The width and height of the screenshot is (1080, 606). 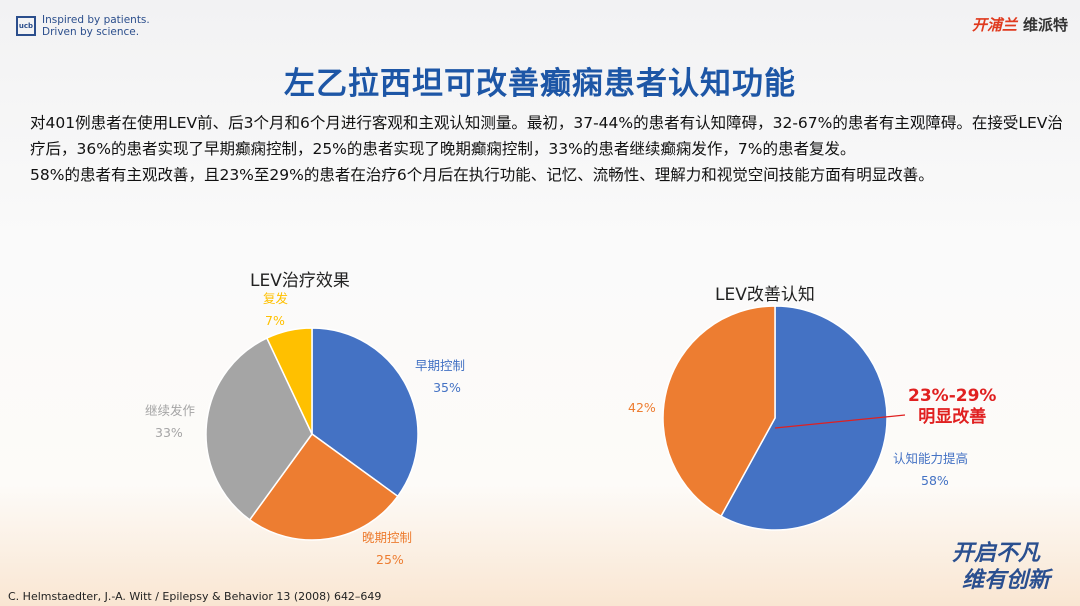 What do you see at coordinates (170, 421) in the screenshot?
I see `label-continued-seizures: 继续发作 33%` at bounding box center [170, 421].